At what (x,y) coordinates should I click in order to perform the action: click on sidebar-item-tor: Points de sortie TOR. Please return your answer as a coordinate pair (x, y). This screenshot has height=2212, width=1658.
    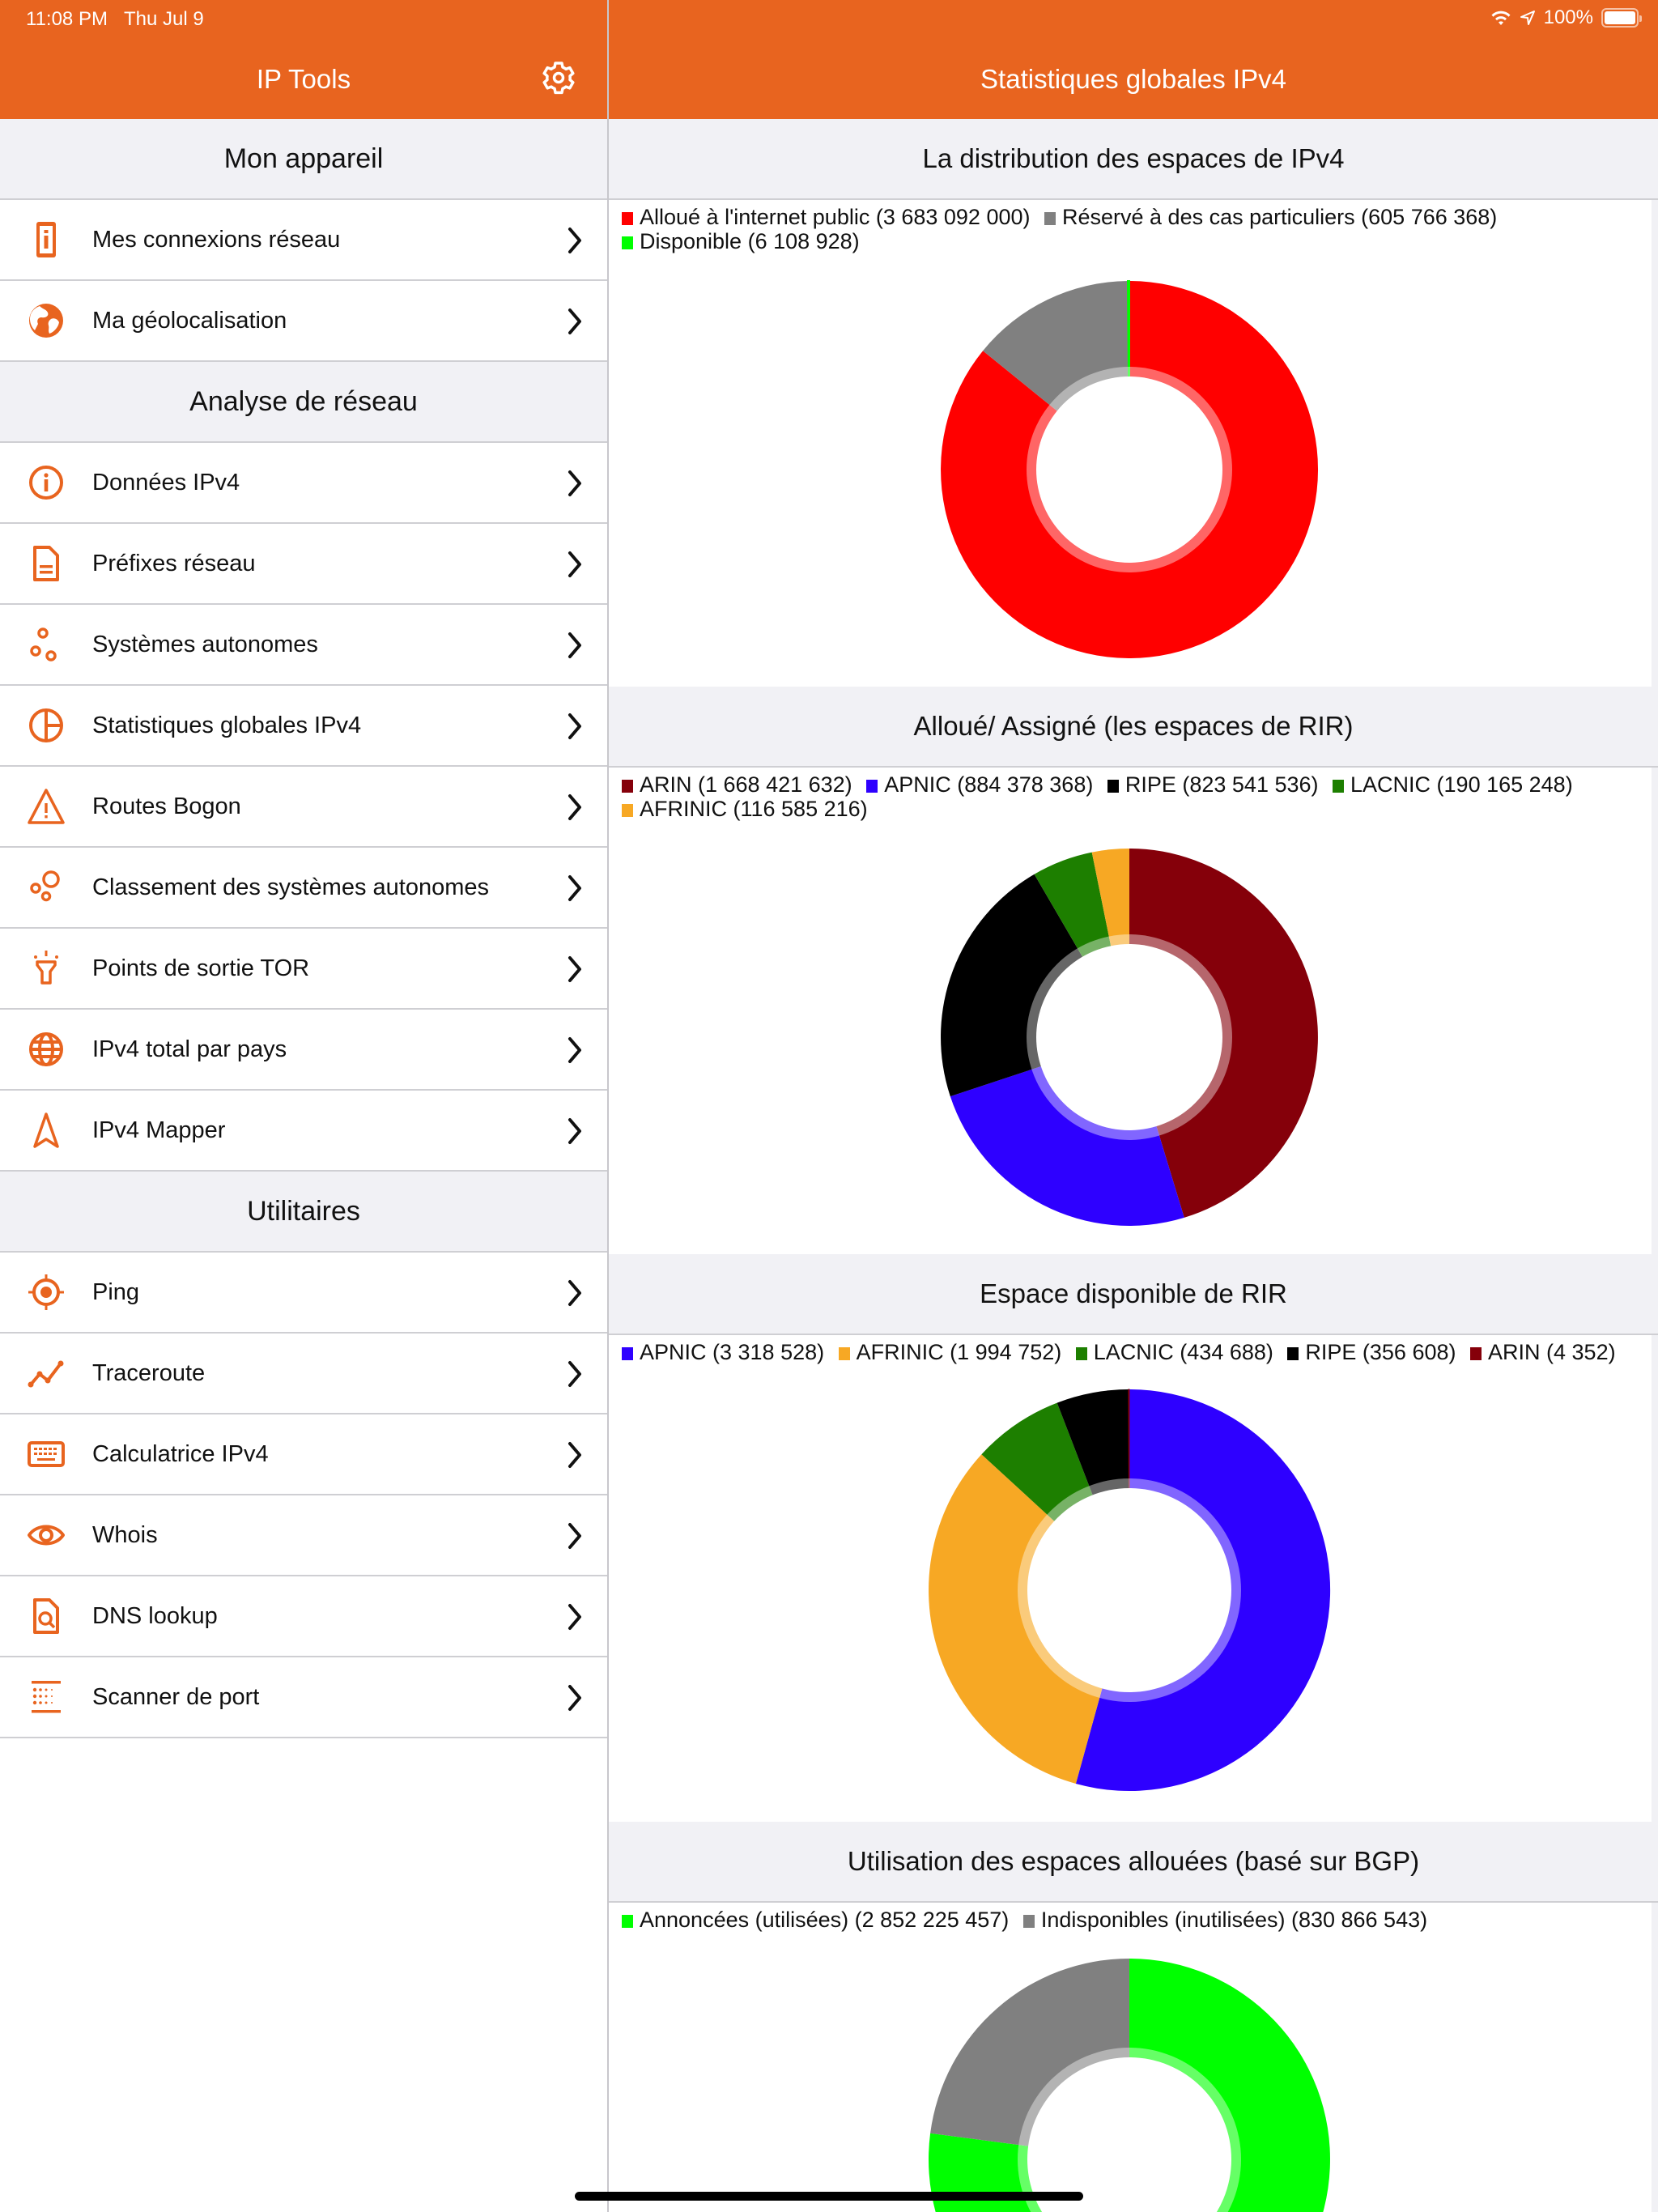
    Looking at the image, I should click on (303, 969).